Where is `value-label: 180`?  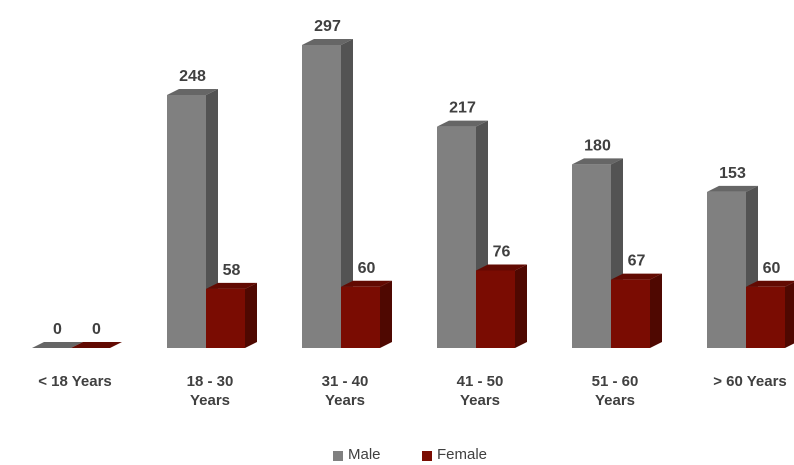
value-label: 180 is located at coordinates (597, 145).